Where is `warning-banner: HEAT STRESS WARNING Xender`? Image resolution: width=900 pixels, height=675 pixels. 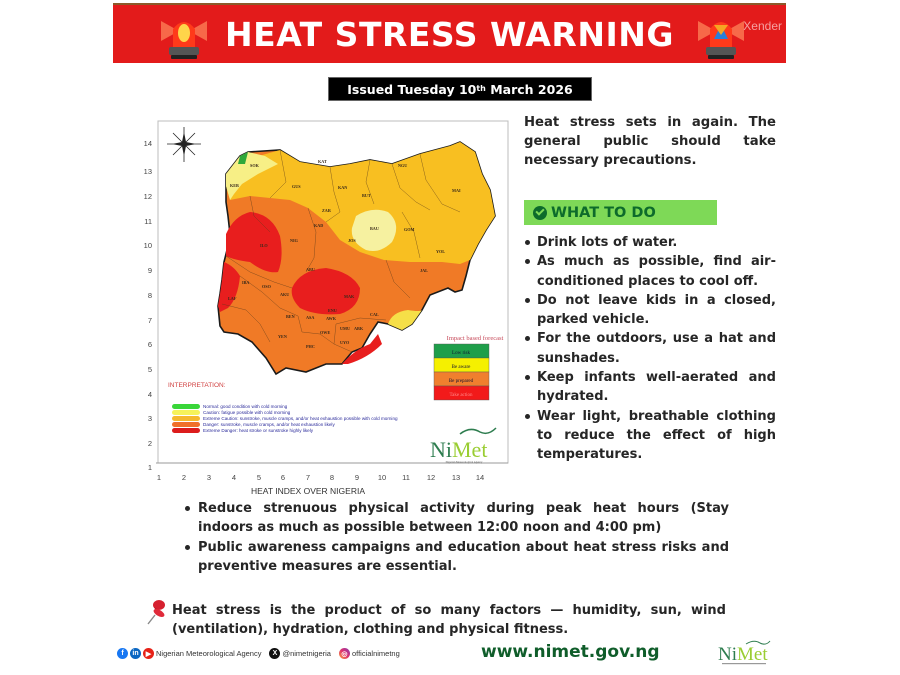
warning-banner: HEAT STRESS WARNING Xender is located at coordinates (449, 33).